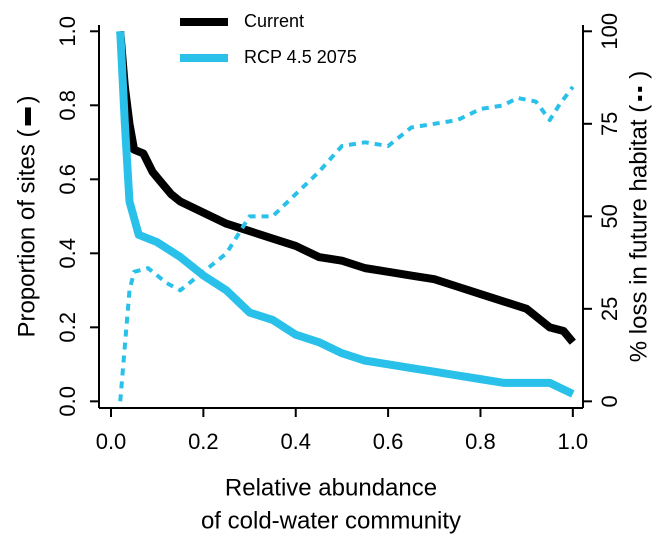 The image size is (663, 538). Describe the element at coordinates (203, 441) in the screenshot. I see `x-tick-label: 0.2` at that location.